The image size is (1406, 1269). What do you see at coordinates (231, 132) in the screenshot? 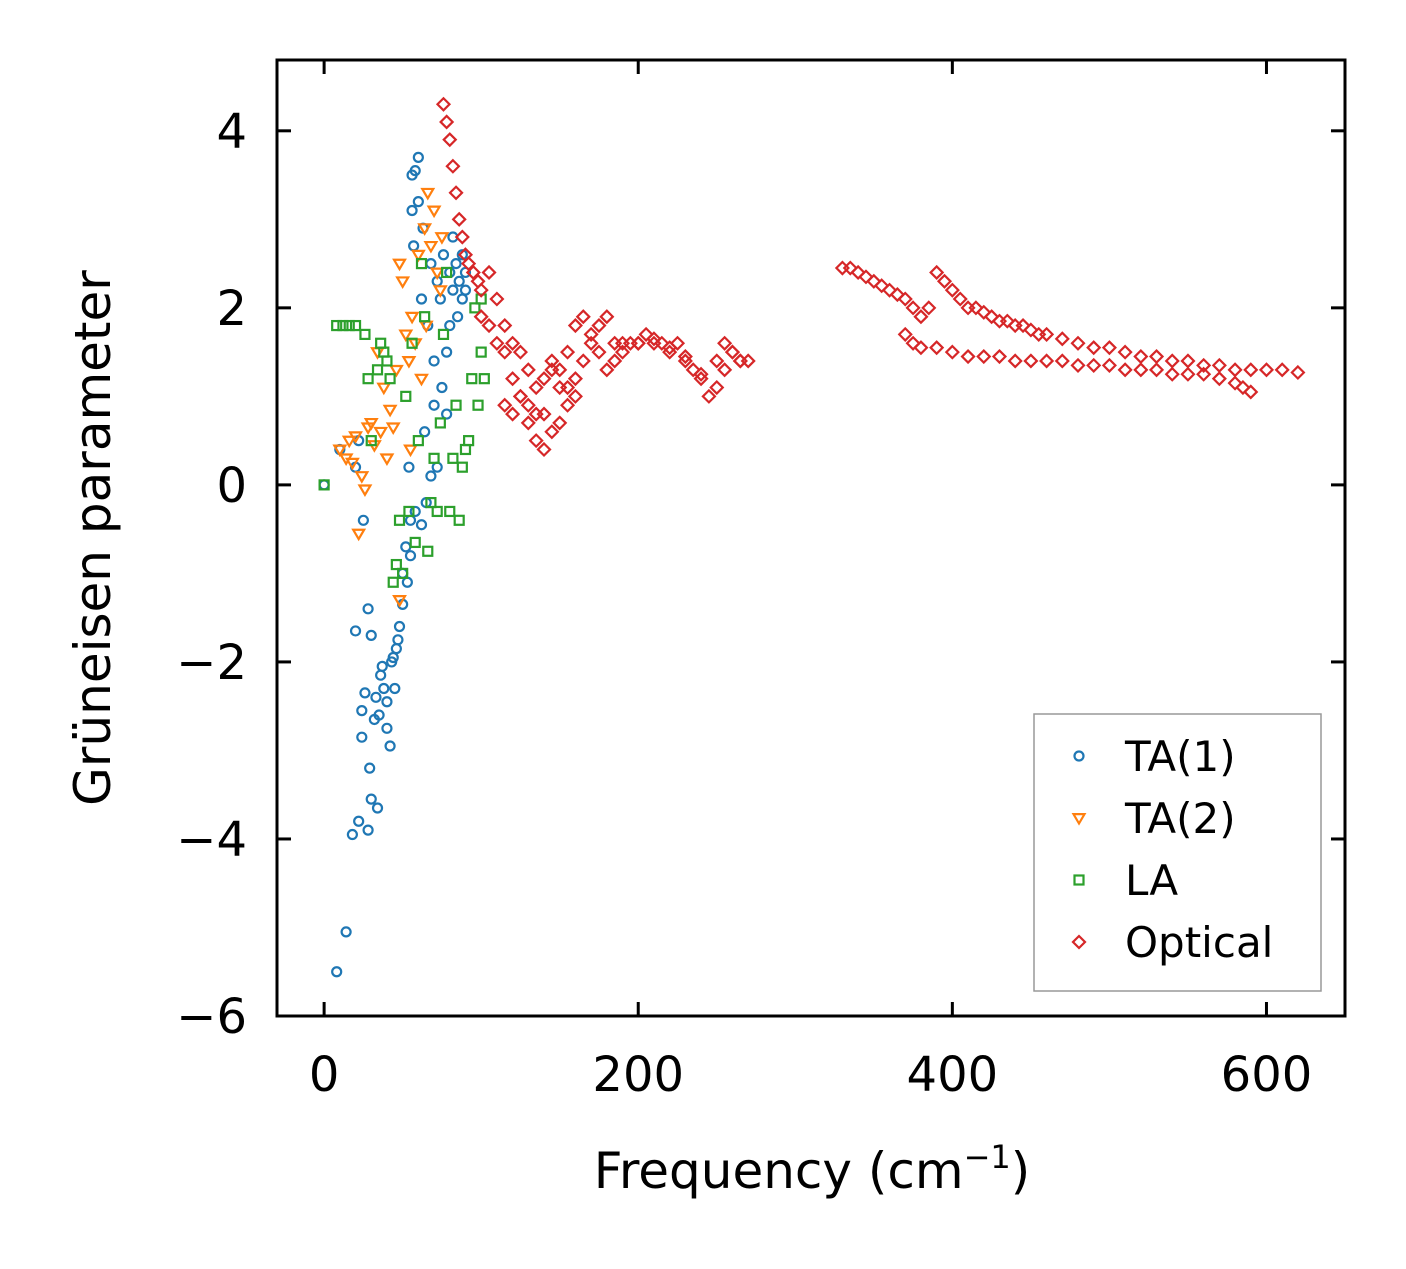
I see `y-tick-label: 4` at bounding box center [231, 132].